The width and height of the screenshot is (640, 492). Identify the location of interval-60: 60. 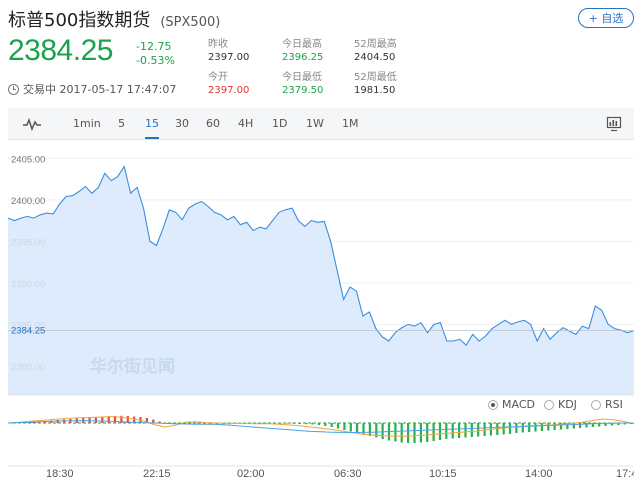
(213, 123).